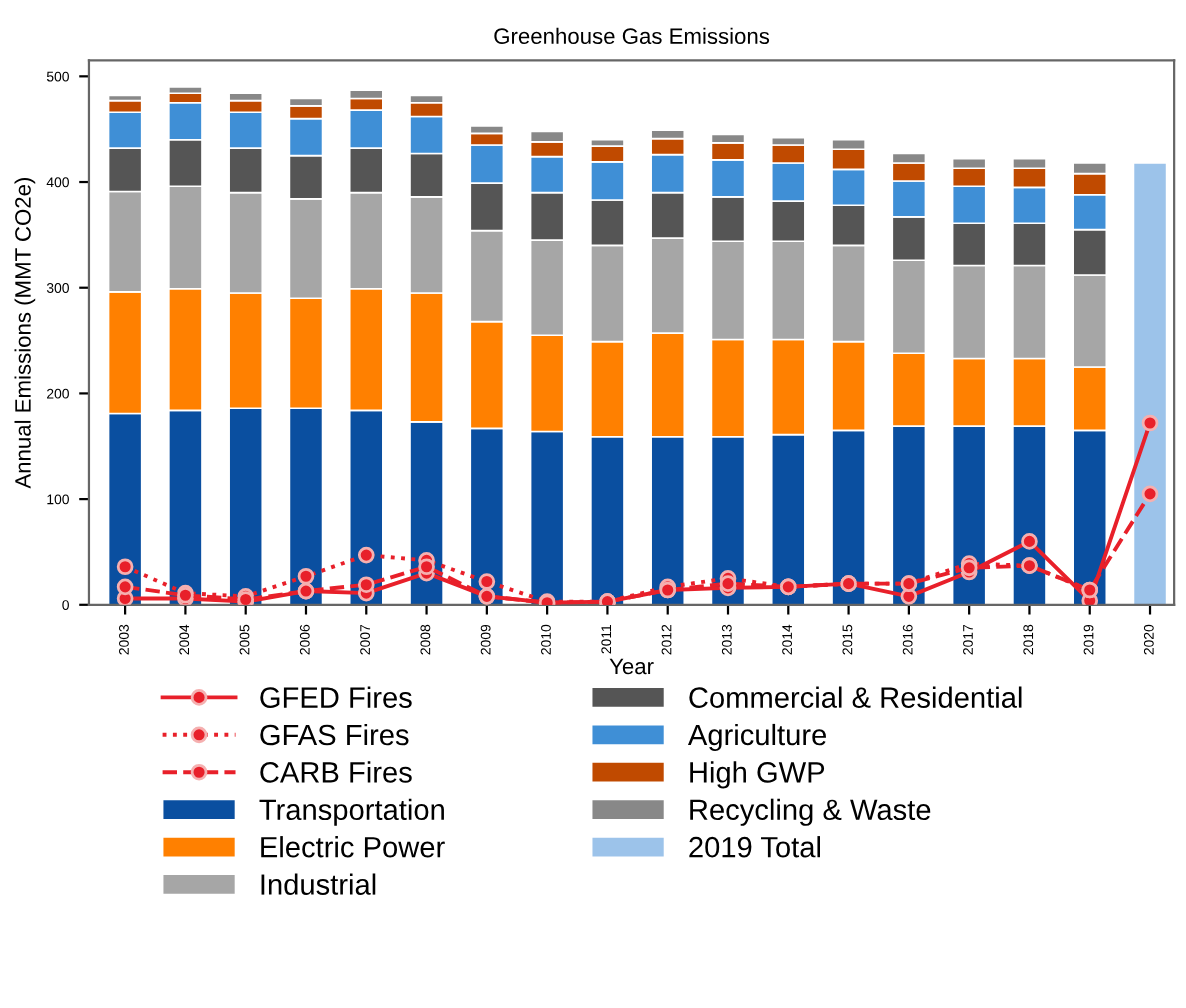 The image size is (1186, 1008). Describe the element at coordinates (351, 812) in the screenshot. I see `legend-label: Transportation` at that location.